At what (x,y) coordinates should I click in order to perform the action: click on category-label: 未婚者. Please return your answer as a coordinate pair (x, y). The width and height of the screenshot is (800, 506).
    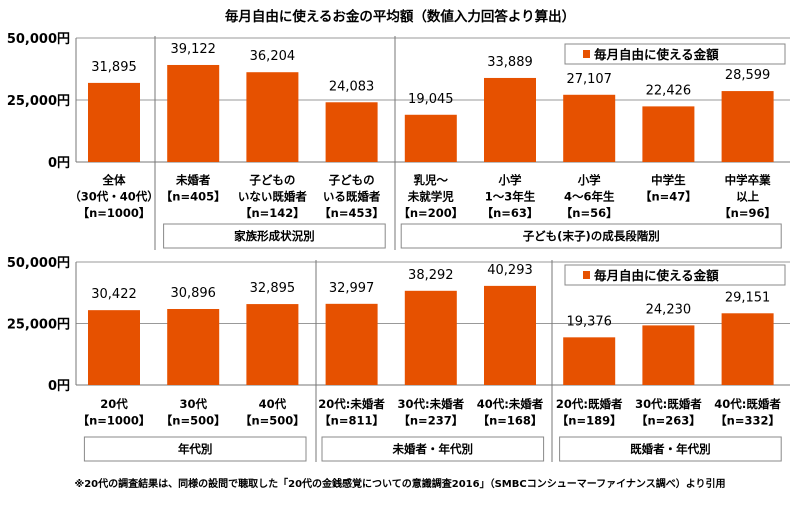
    Looking at the image, I should click on (193, 180).